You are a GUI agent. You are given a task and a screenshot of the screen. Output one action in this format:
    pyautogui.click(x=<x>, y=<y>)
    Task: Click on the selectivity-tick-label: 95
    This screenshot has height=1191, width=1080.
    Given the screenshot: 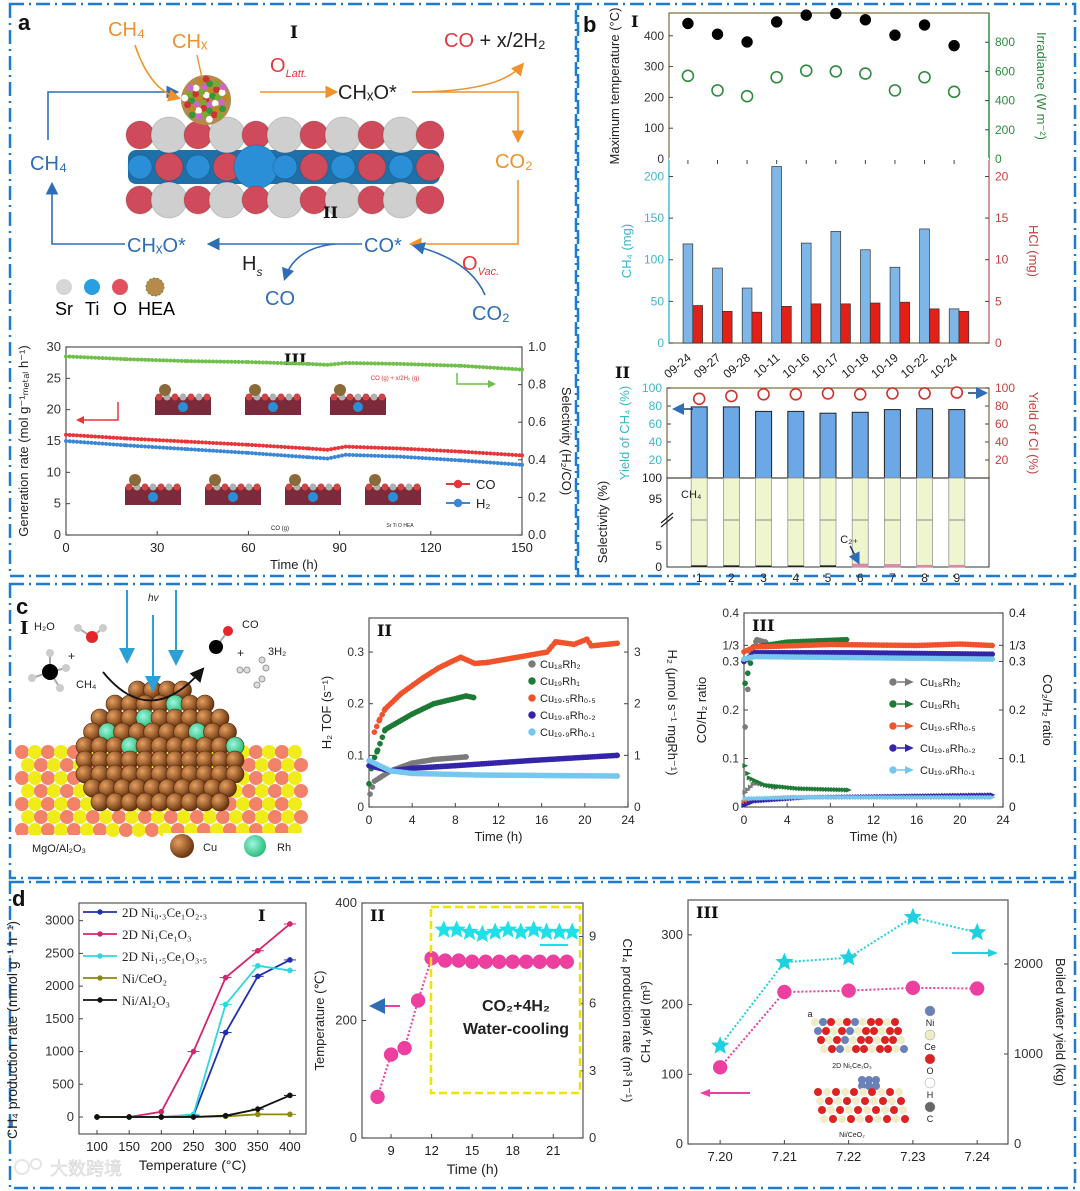 What is the action you would take?
    pyautogui.click(x=656, y=499)
    